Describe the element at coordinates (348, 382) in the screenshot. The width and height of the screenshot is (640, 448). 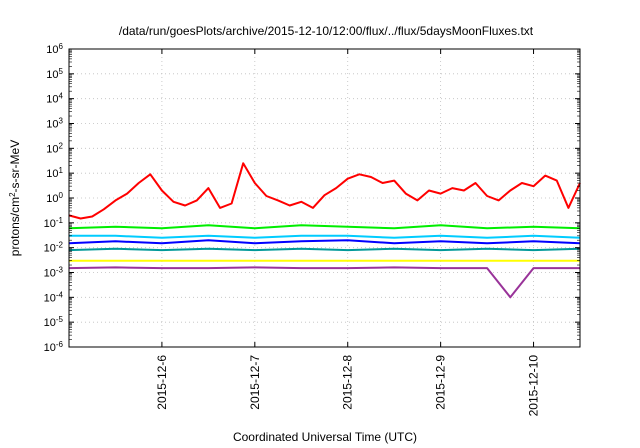
I see `x-tick-label: 2015-12-8` at that location.